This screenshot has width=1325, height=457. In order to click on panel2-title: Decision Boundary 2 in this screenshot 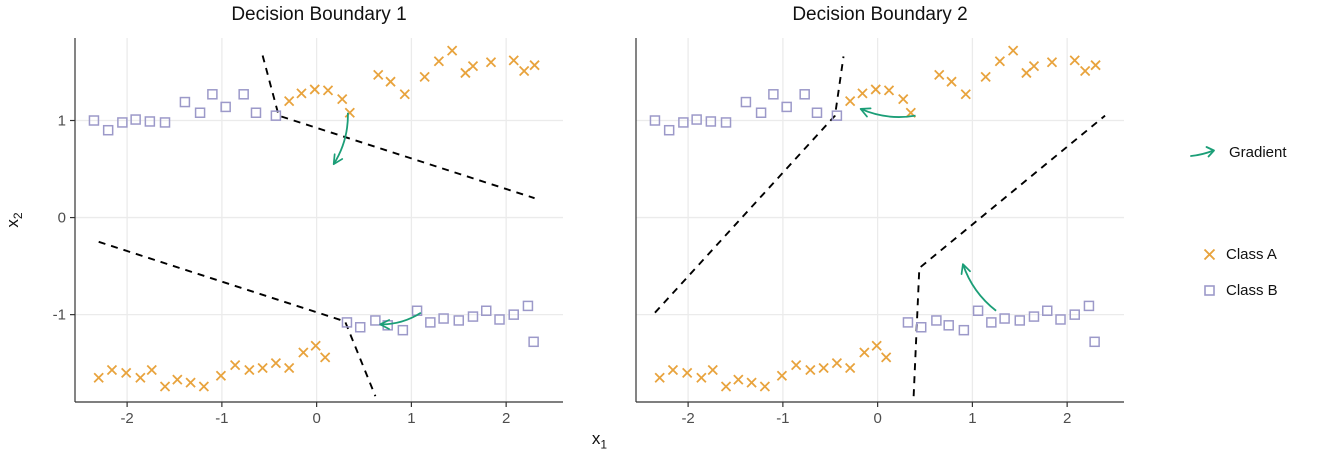, I will do `click(880, 14)`.